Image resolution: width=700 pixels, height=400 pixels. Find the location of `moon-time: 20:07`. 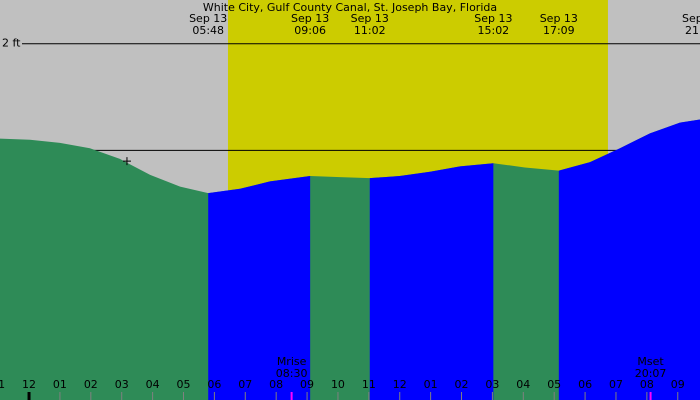

moon-time: 20:07 is located at coordinates (651, 373).